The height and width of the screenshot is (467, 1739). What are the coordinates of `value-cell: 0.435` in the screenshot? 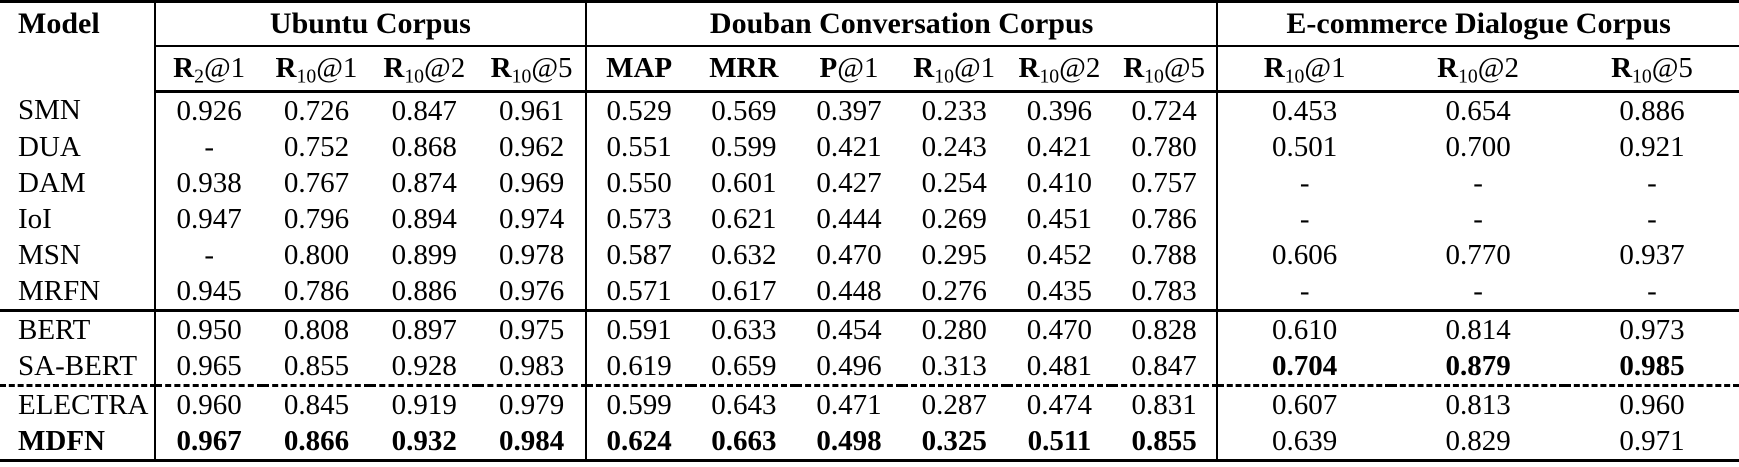 It's located at (1059, 290).